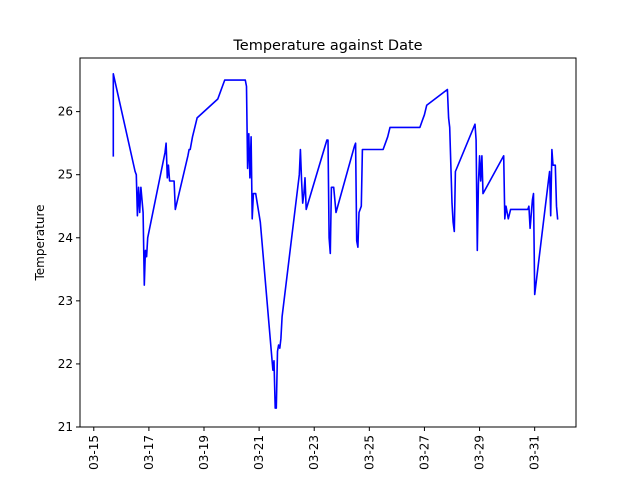 This screenshot has width=640, height=480. I want to click on x-tick-label: 03-15, so click(94, 452).